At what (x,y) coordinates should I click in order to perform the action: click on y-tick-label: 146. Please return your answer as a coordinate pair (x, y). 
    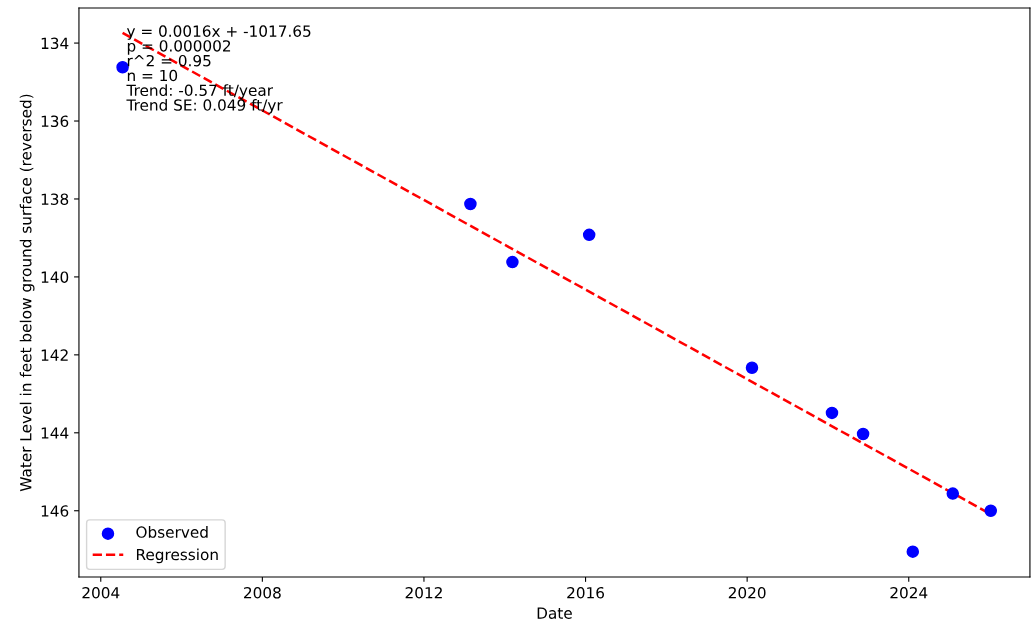
    Looking at the image, I should click on (55, 511).